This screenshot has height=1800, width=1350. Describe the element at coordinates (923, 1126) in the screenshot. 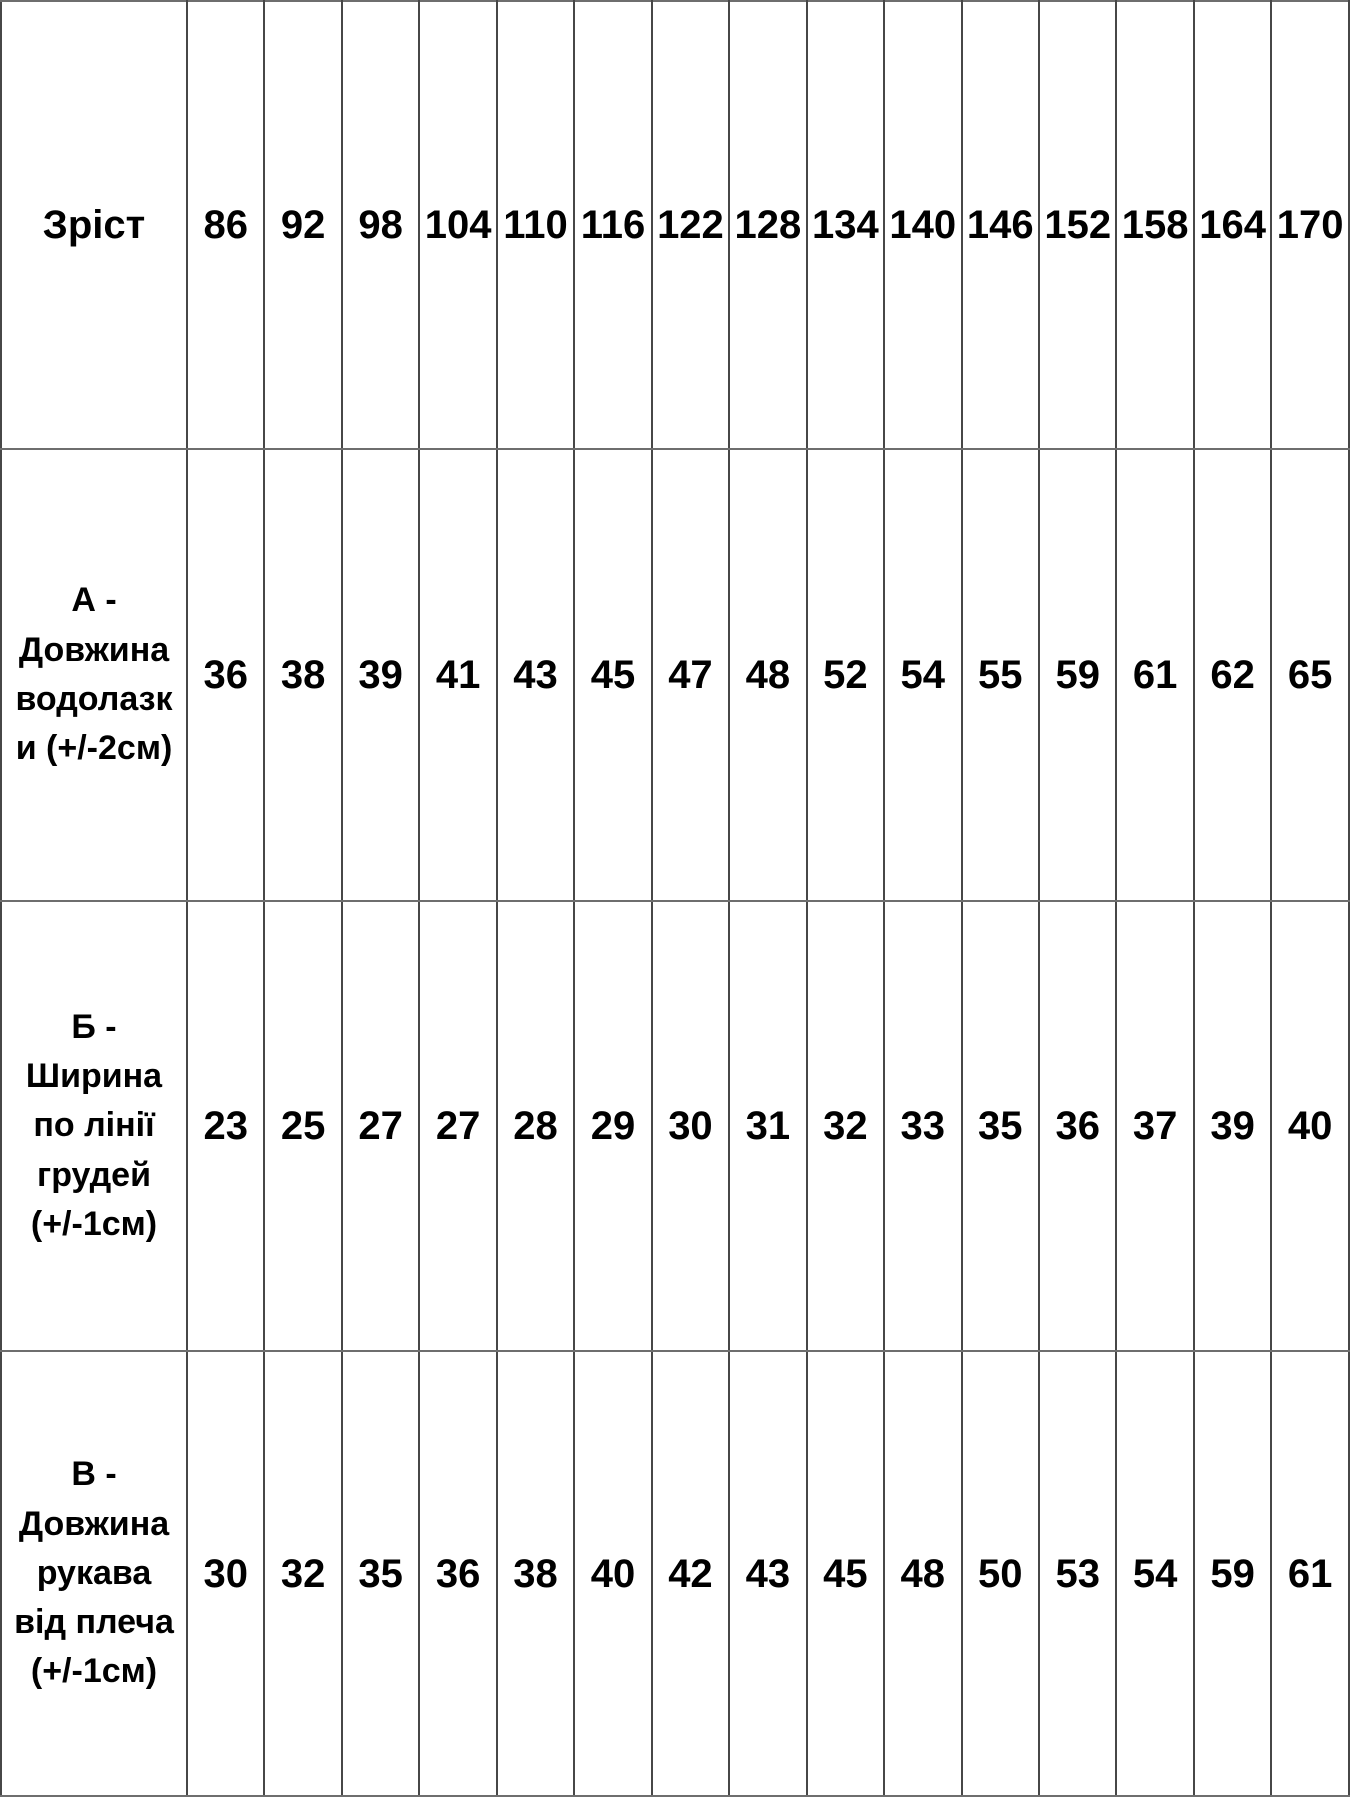

I see `value-cell: 33` at that location.